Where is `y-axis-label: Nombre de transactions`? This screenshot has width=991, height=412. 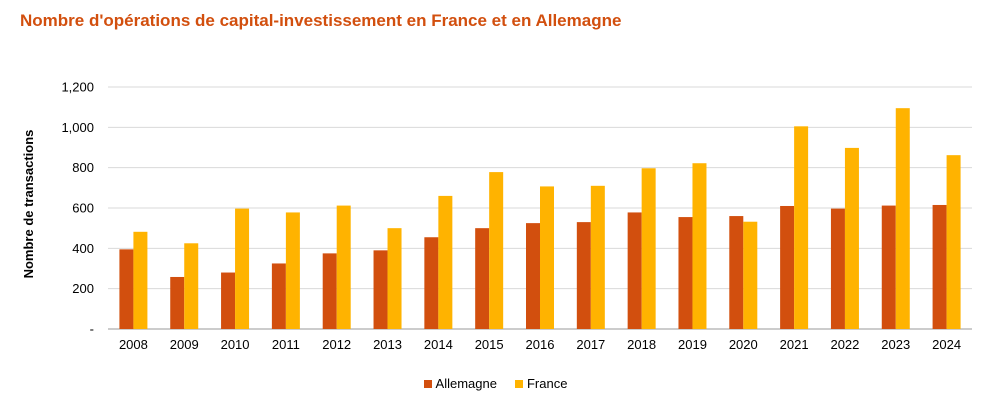
y-axis-label: Nombre de transactions is located at coordinates (28, 204).